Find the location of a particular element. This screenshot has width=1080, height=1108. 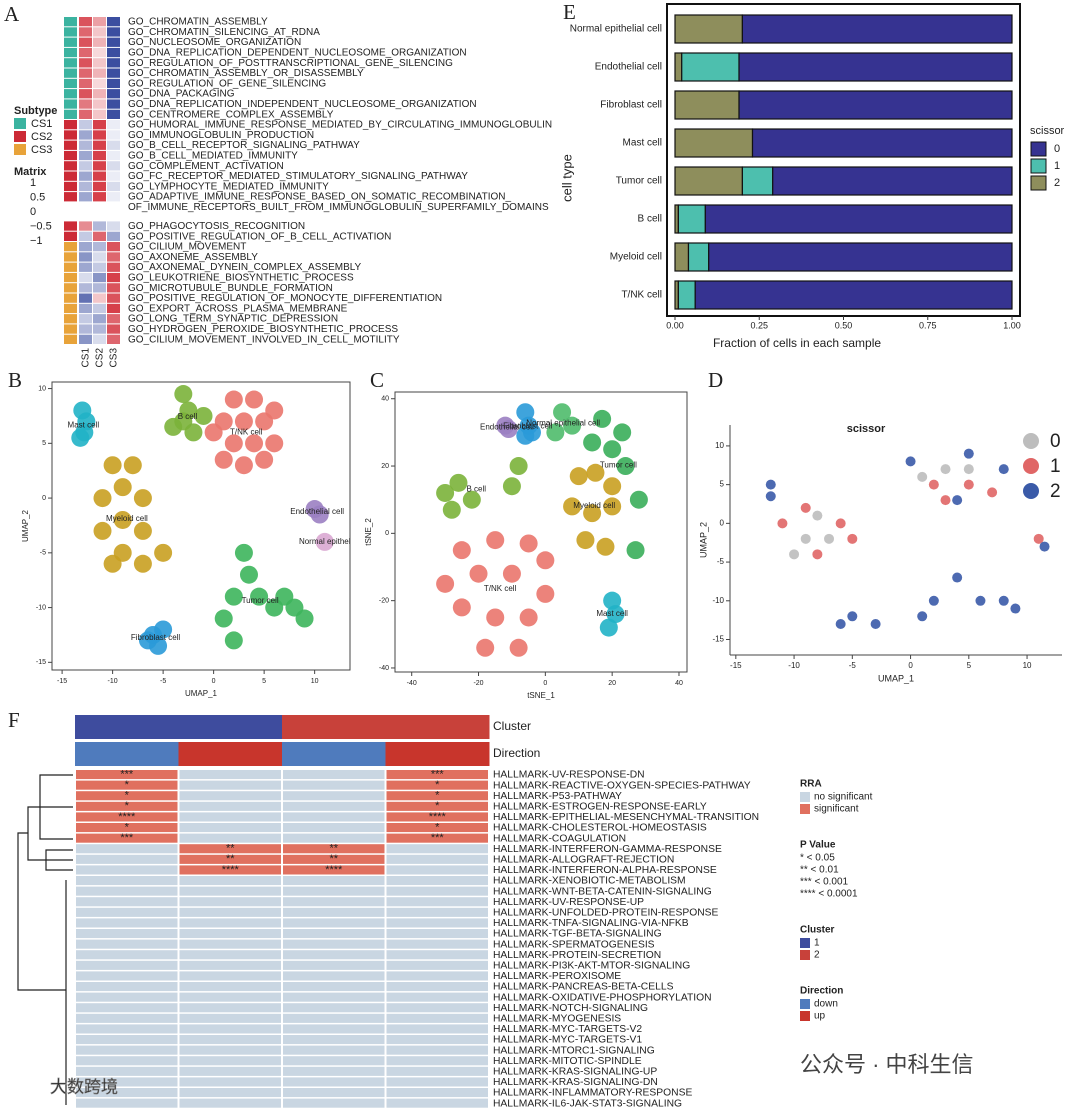

row-label: HALLMARK-PI3K-AKT-MTOR-SIGNALING is located at coordinates (591, 966).